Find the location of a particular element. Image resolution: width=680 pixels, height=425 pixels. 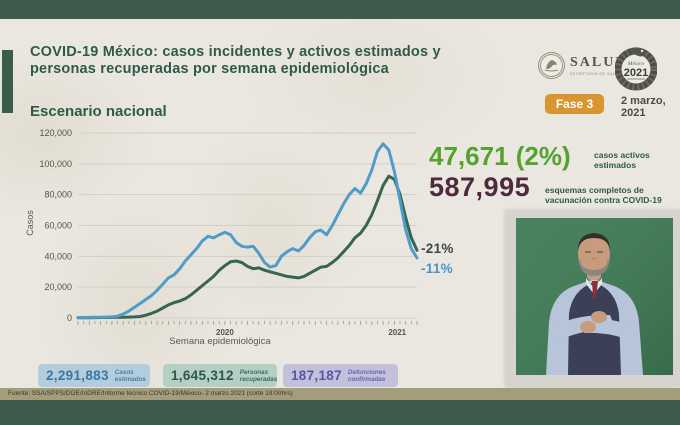

vaccination-value: 587,995 is located at coordinates (480, 187).